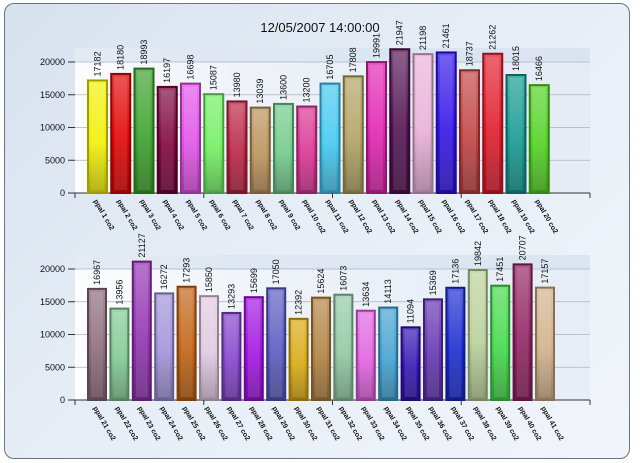 This screenshot has width=640, height=463. What do you see at coordinates (167, 70) in the screenshot?
I see `value-label: 16197` at bounding box center [167, 70].